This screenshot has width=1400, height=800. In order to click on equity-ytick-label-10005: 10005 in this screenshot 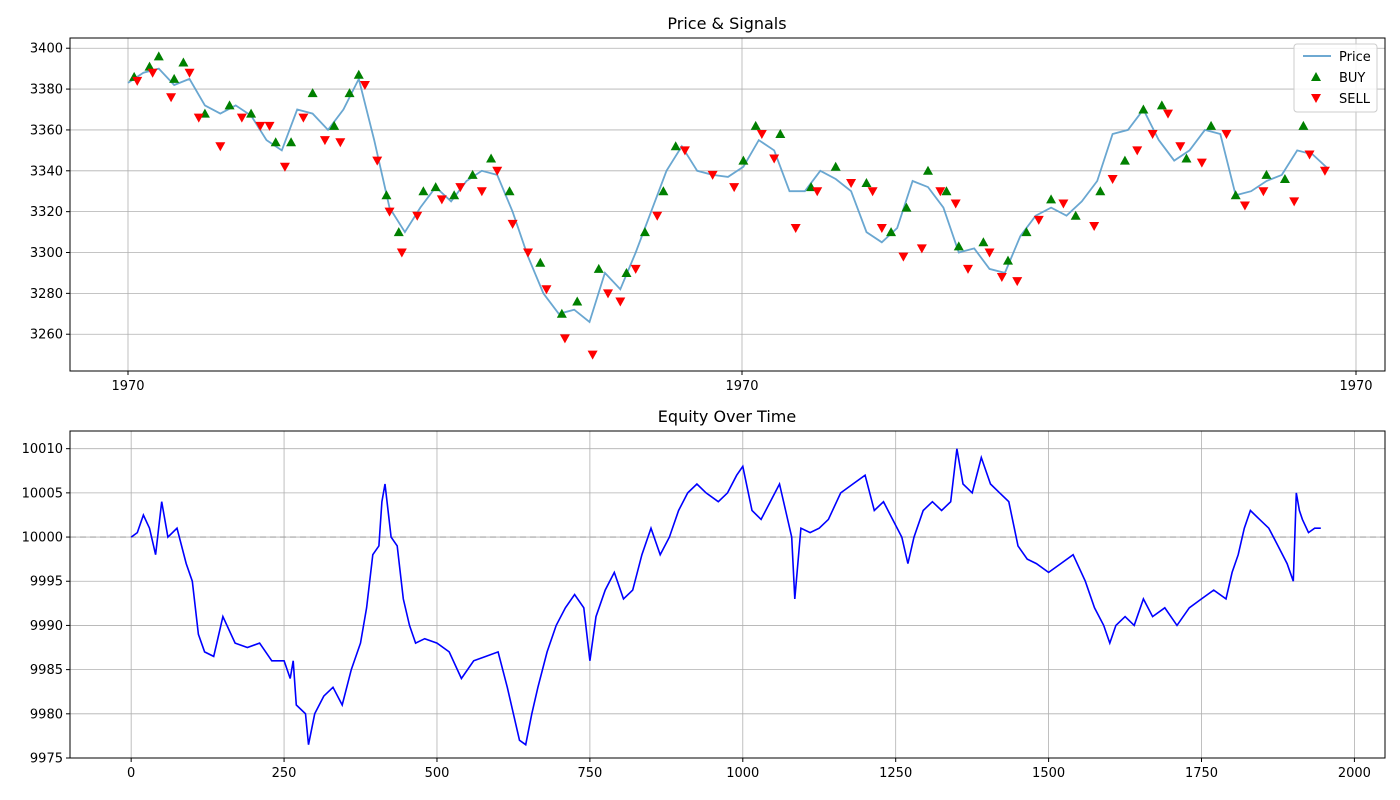, I will do `click(42, 493)`.